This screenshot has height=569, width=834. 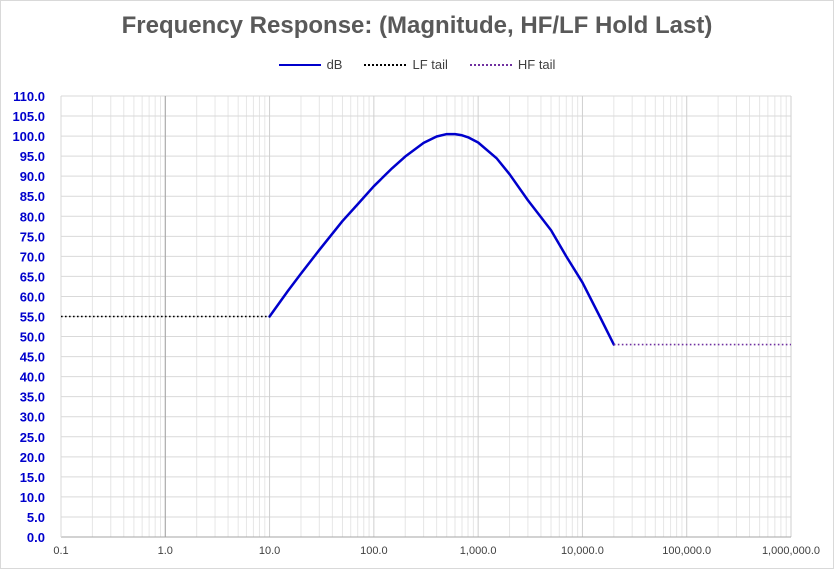 I want to click on x-tick-label: 10,000.0, so click(x=582, y=551).